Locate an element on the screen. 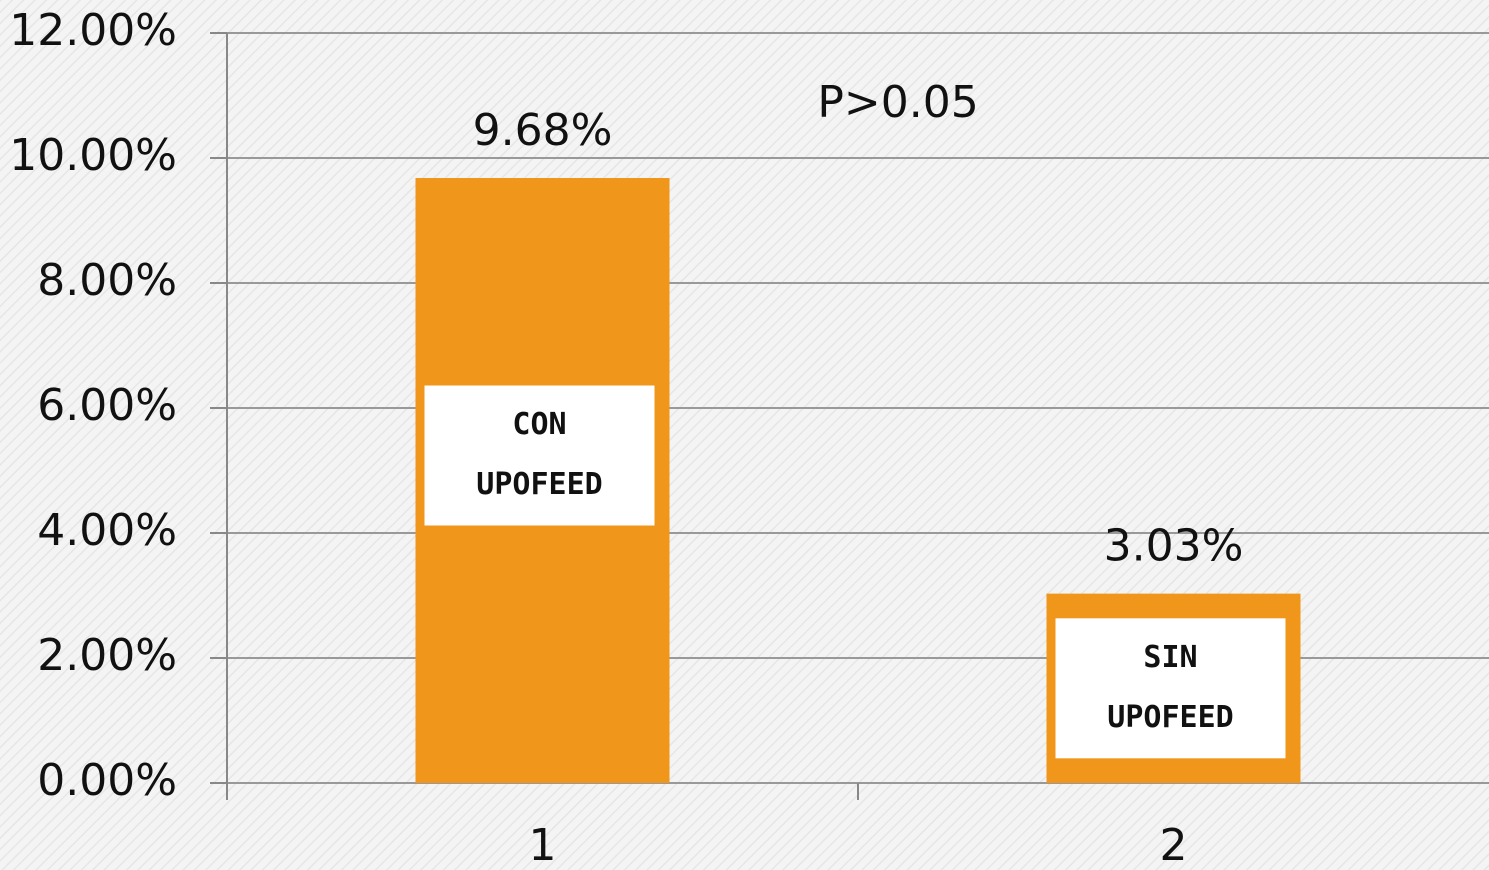 Image resolution: width=1489 pixels, height=870 pixels. y-tick-label: 4.00% is located at coordinates (107, 530).